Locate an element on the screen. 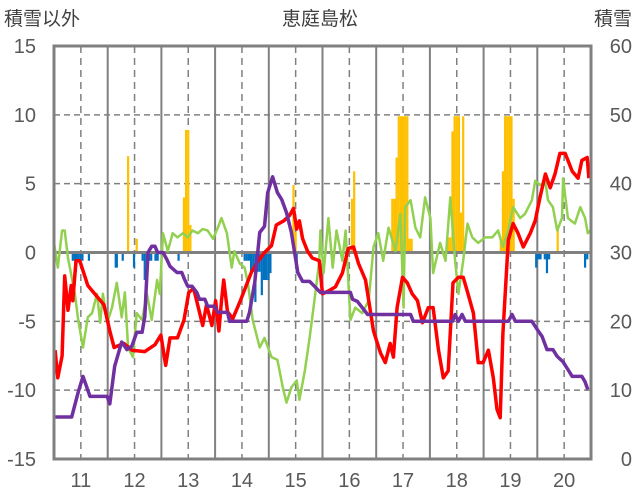 Image resolution: width=636 pixels, height=501 pixels. left-axis-label: 積雪以外 is located at coordinates (42, 19).